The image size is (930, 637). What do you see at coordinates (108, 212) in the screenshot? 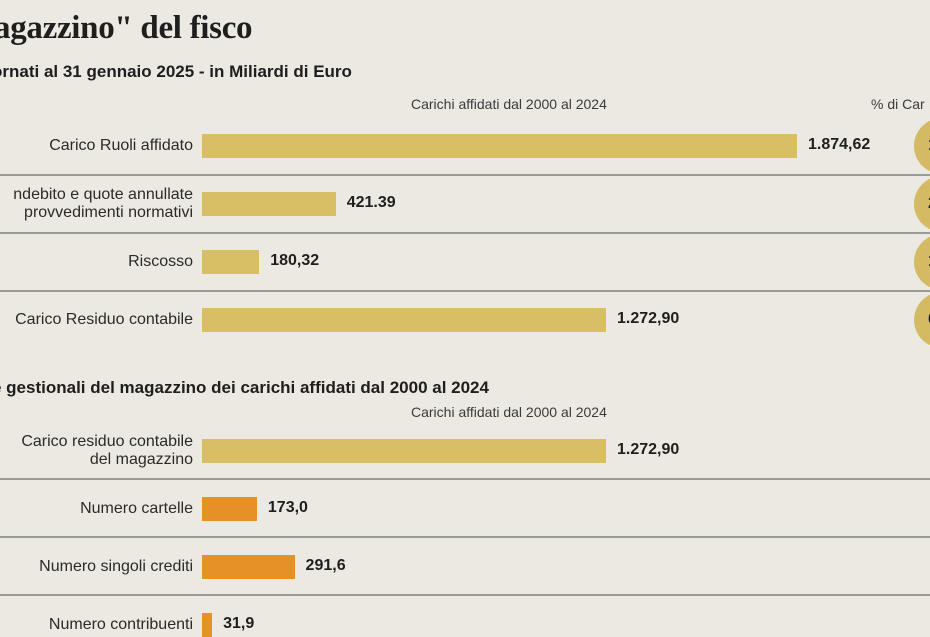
I see `row-label-line: provvedimenti normativi` at bounding box center [108, 212].